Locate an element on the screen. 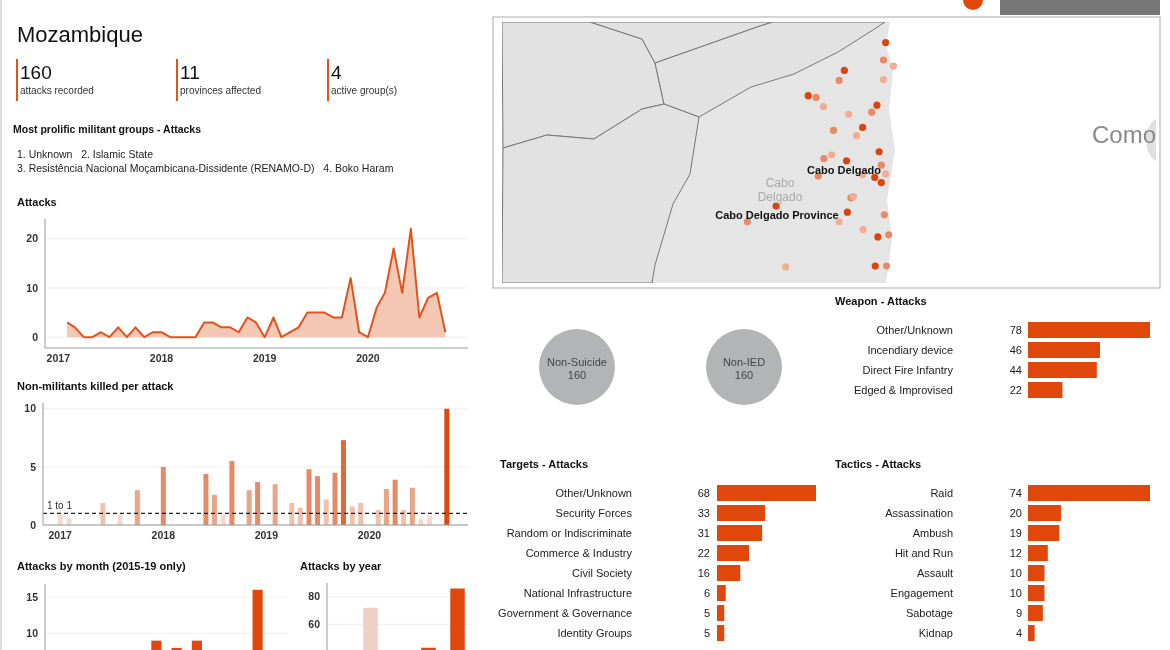  y-tick-label: Incendiary device is located at coordinates (910, 349).